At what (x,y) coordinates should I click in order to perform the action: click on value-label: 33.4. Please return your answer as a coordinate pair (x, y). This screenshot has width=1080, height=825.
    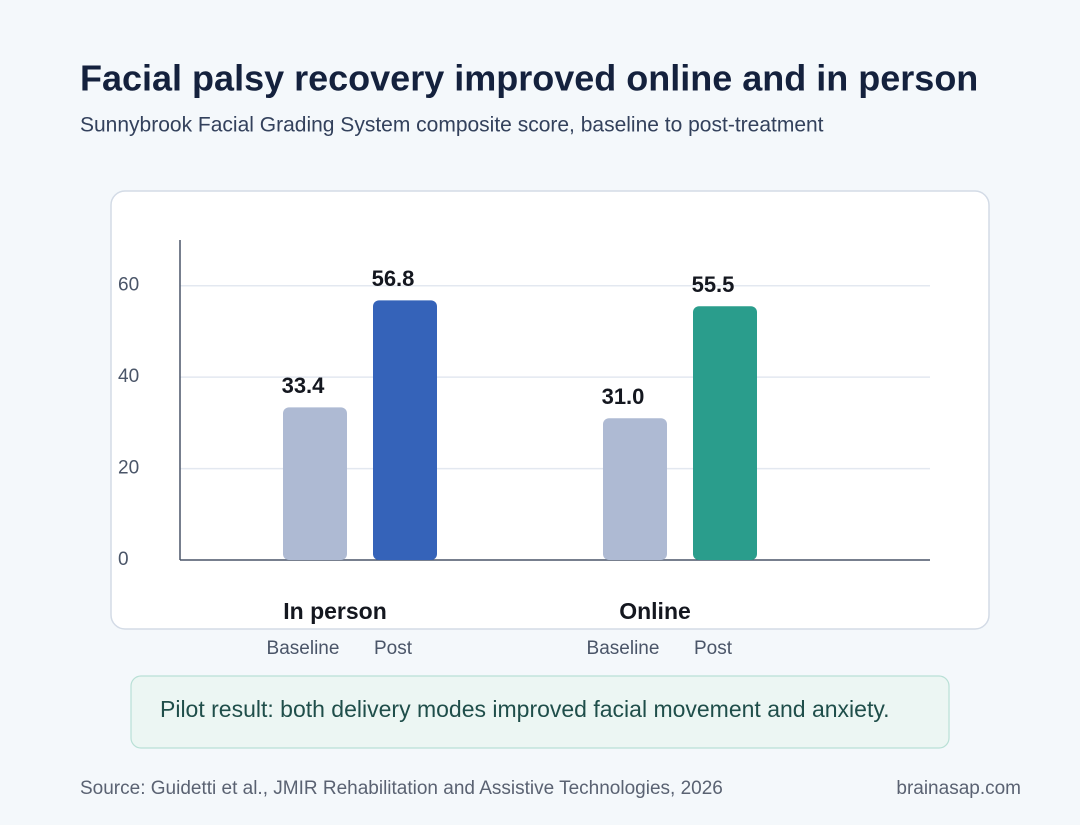
    Looking at the image, I should click on (304, 385).